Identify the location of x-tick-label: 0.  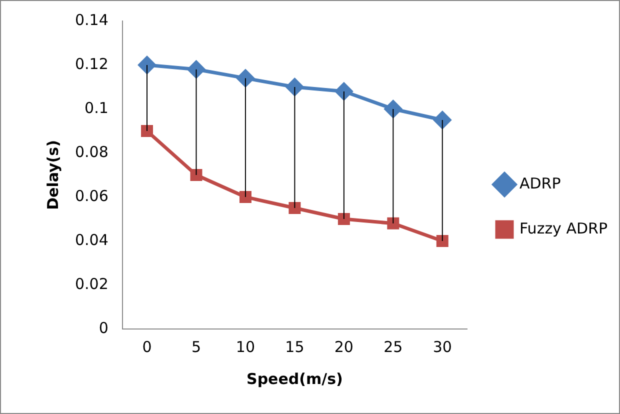
(147, 347).